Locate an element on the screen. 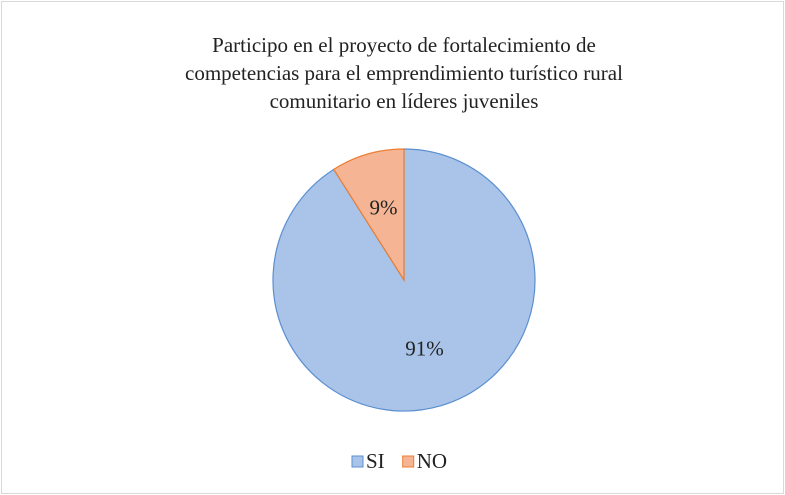 The width and height of the screenshot is (785, 495). legend-label: NO is located at coordinates (432, 461).